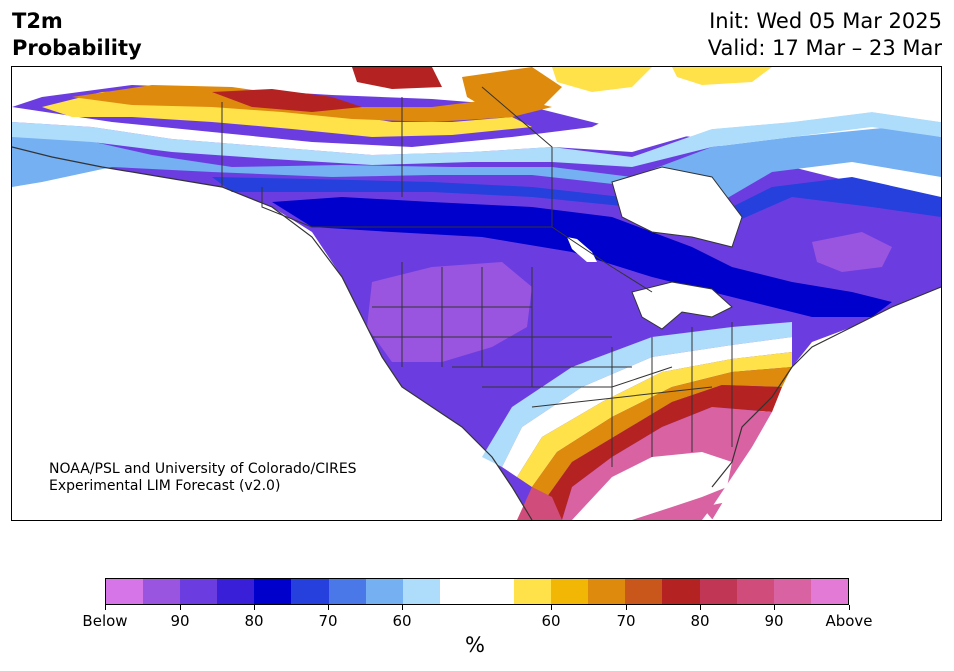 This screenshot has height=671, width=954. Describe the element at coordinates (826, 387) in the screenshot. I see `coastline-east` at that location.